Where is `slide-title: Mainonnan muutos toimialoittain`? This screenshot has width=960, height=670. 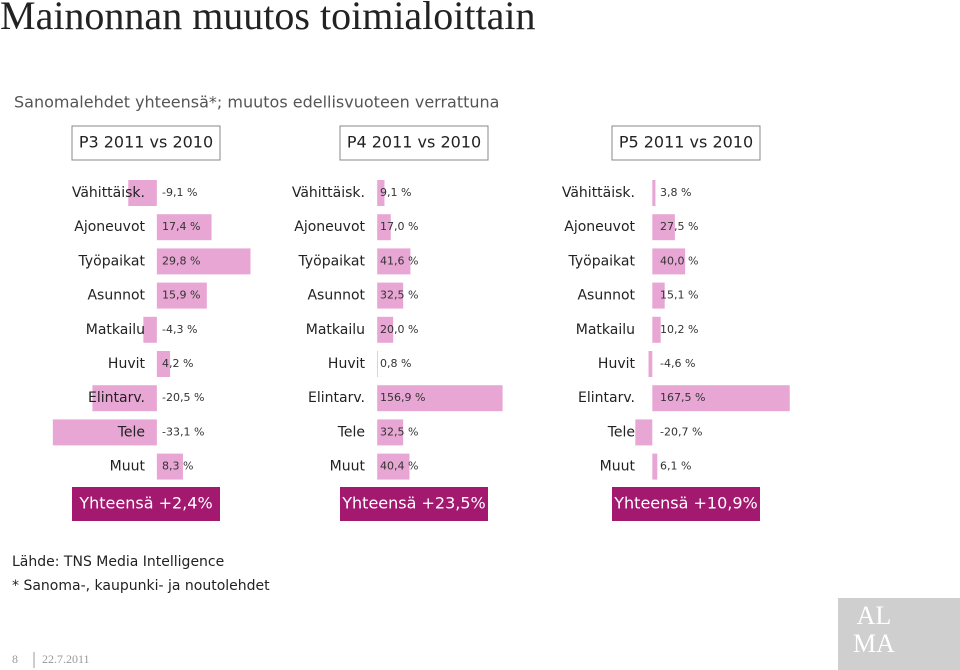 slide-title: Mainonnan muutos toimialoittain is located at coordinates (268, 19).